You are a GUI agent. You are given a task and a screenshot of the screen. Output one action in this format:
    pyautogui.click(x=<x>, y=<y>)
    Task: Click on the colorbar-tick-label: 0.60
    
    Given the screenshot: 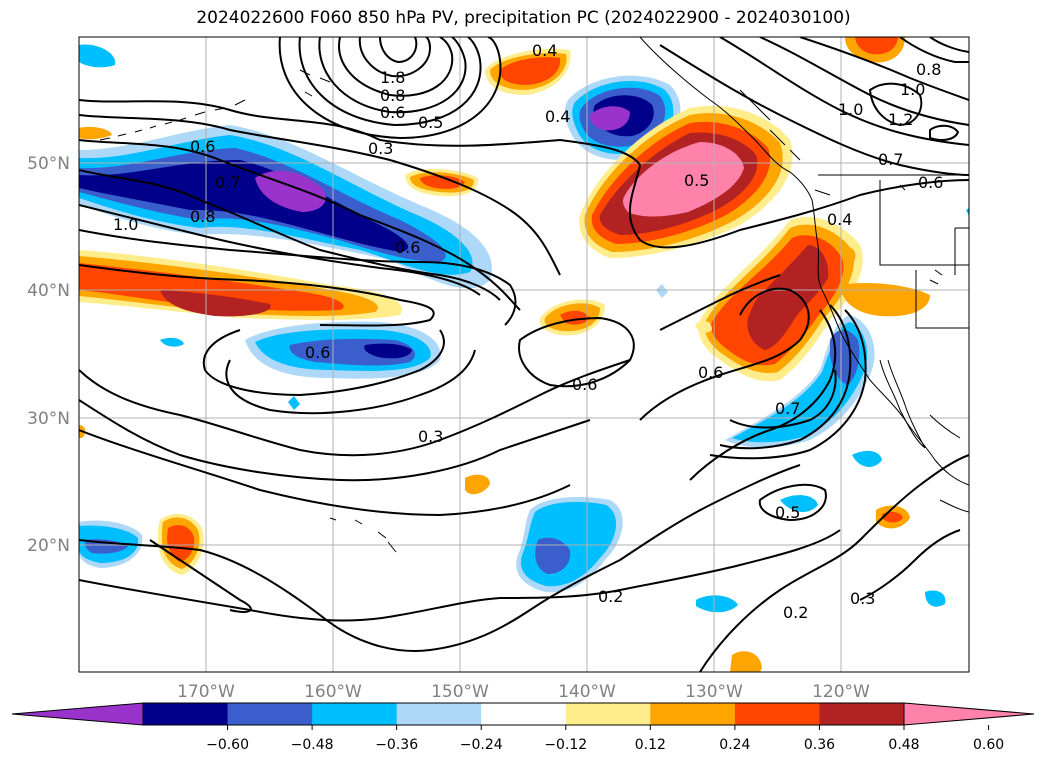 What is the action you would take?
    pyautogui.click(x=988, y=745)
    